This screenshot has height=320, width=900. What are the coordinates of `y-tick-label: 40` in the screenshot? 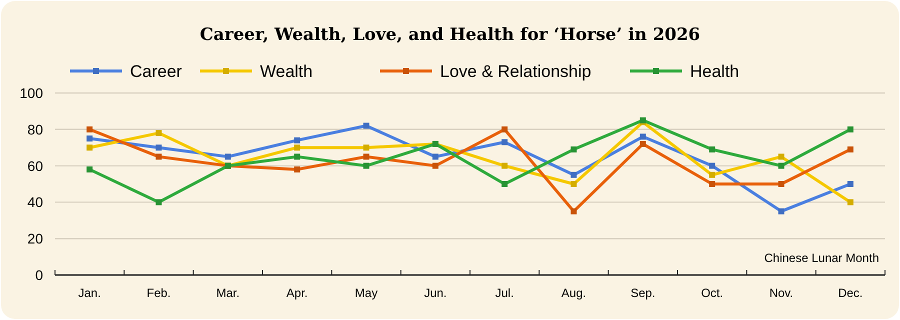 It's located at (35, 202).